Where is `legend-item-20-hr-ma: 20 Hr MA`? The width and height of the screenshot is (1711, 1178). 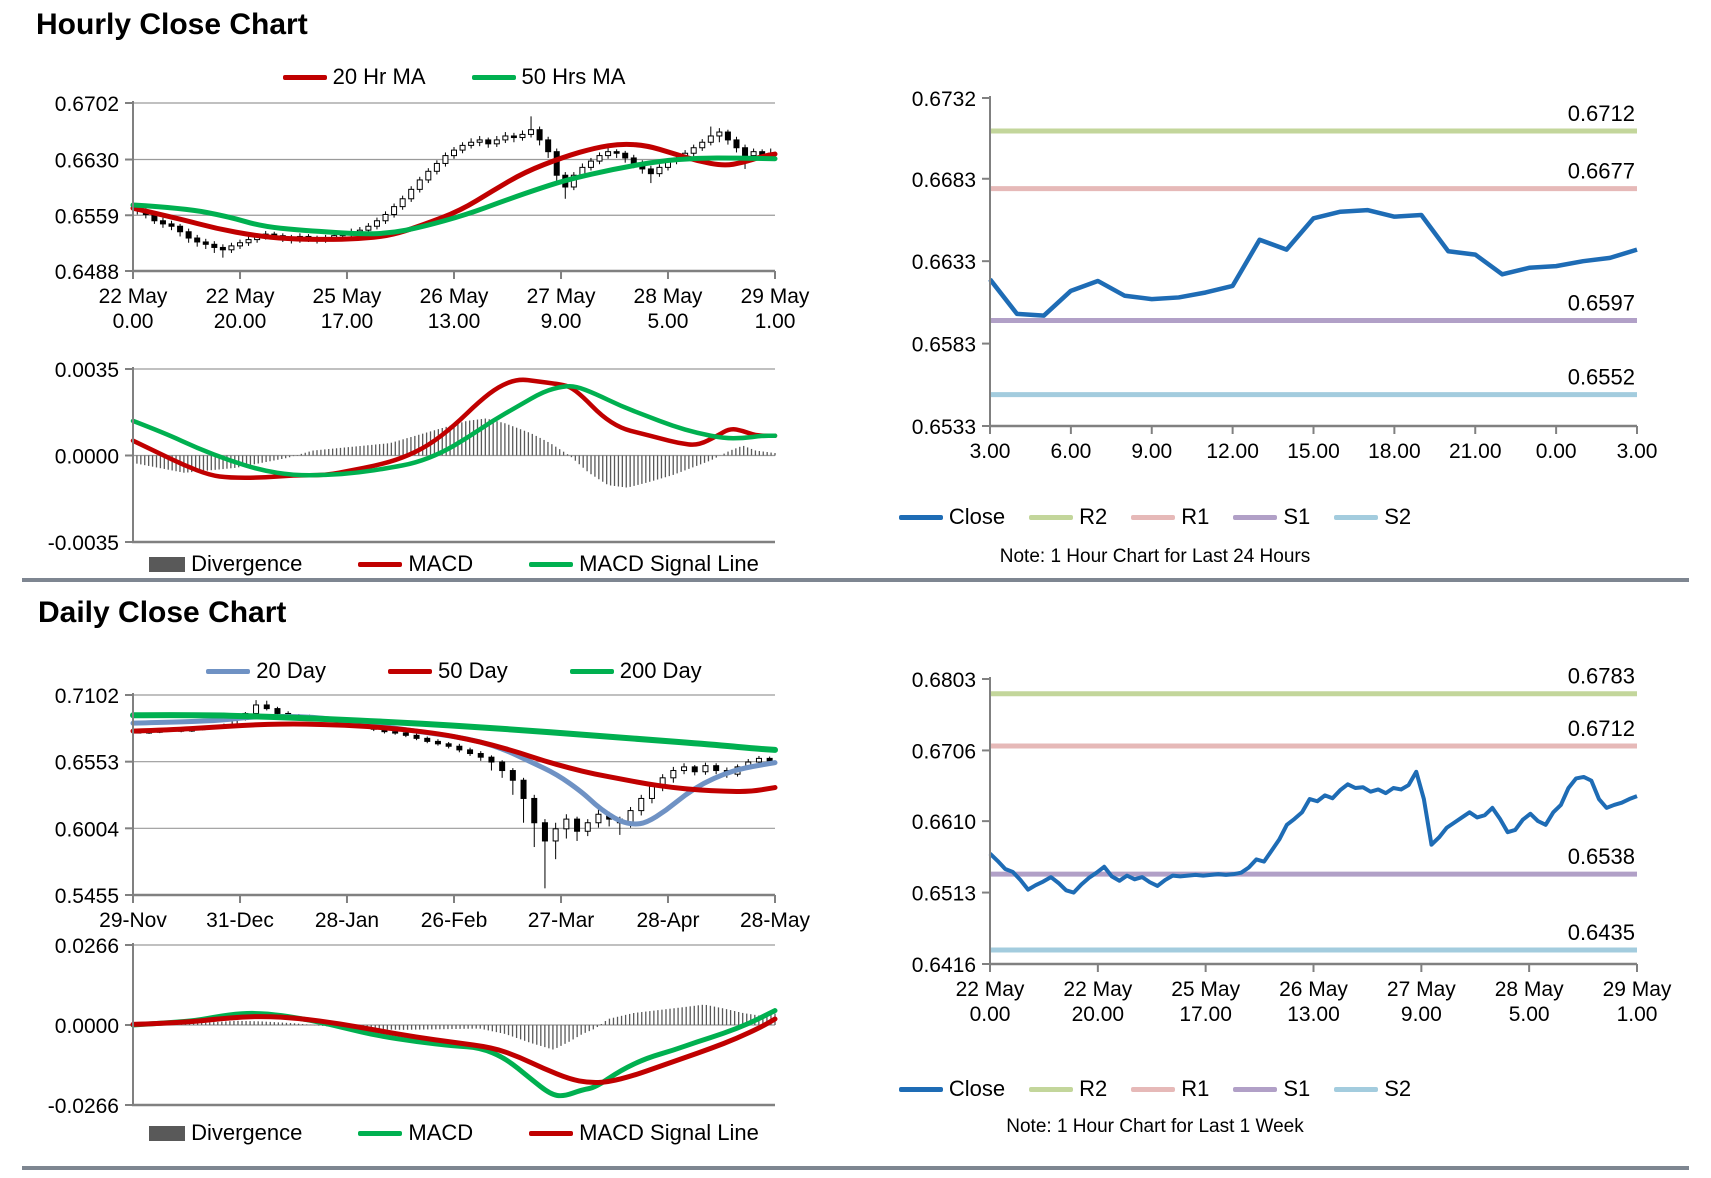
legend-item-20-hr-ma: 20 Hr MA is located at coordinates (354, 77).